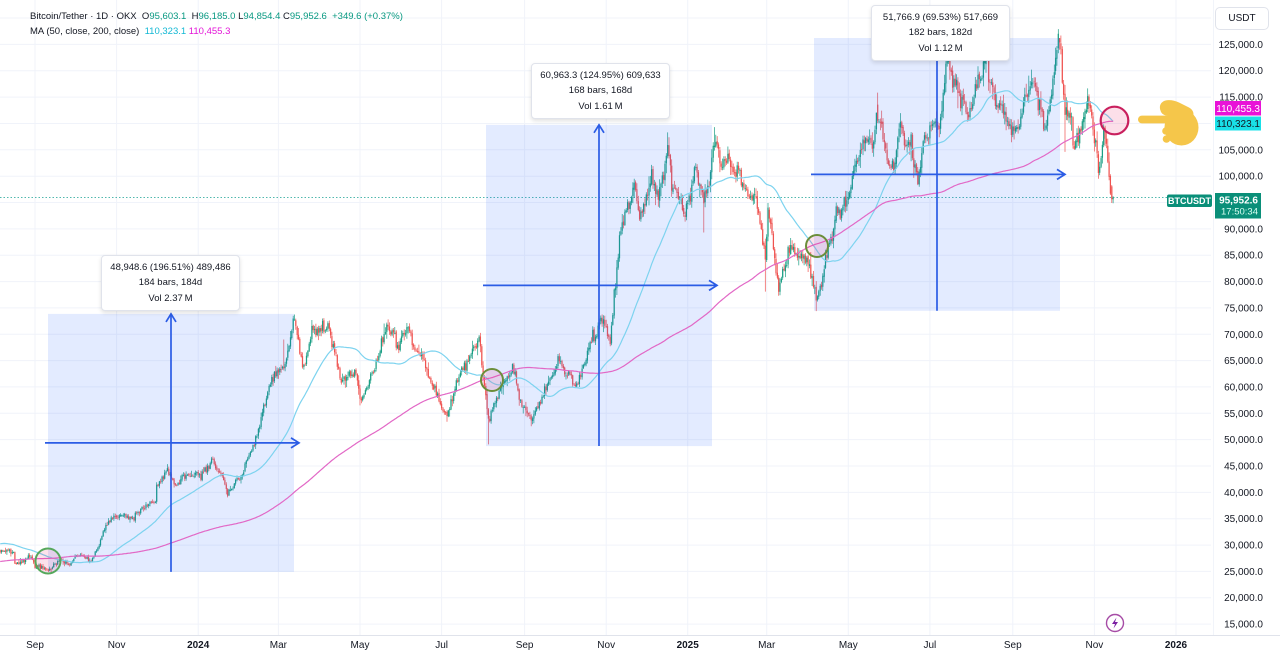  I want to click on svg-text: 110,323.1, so click(1238, 124).